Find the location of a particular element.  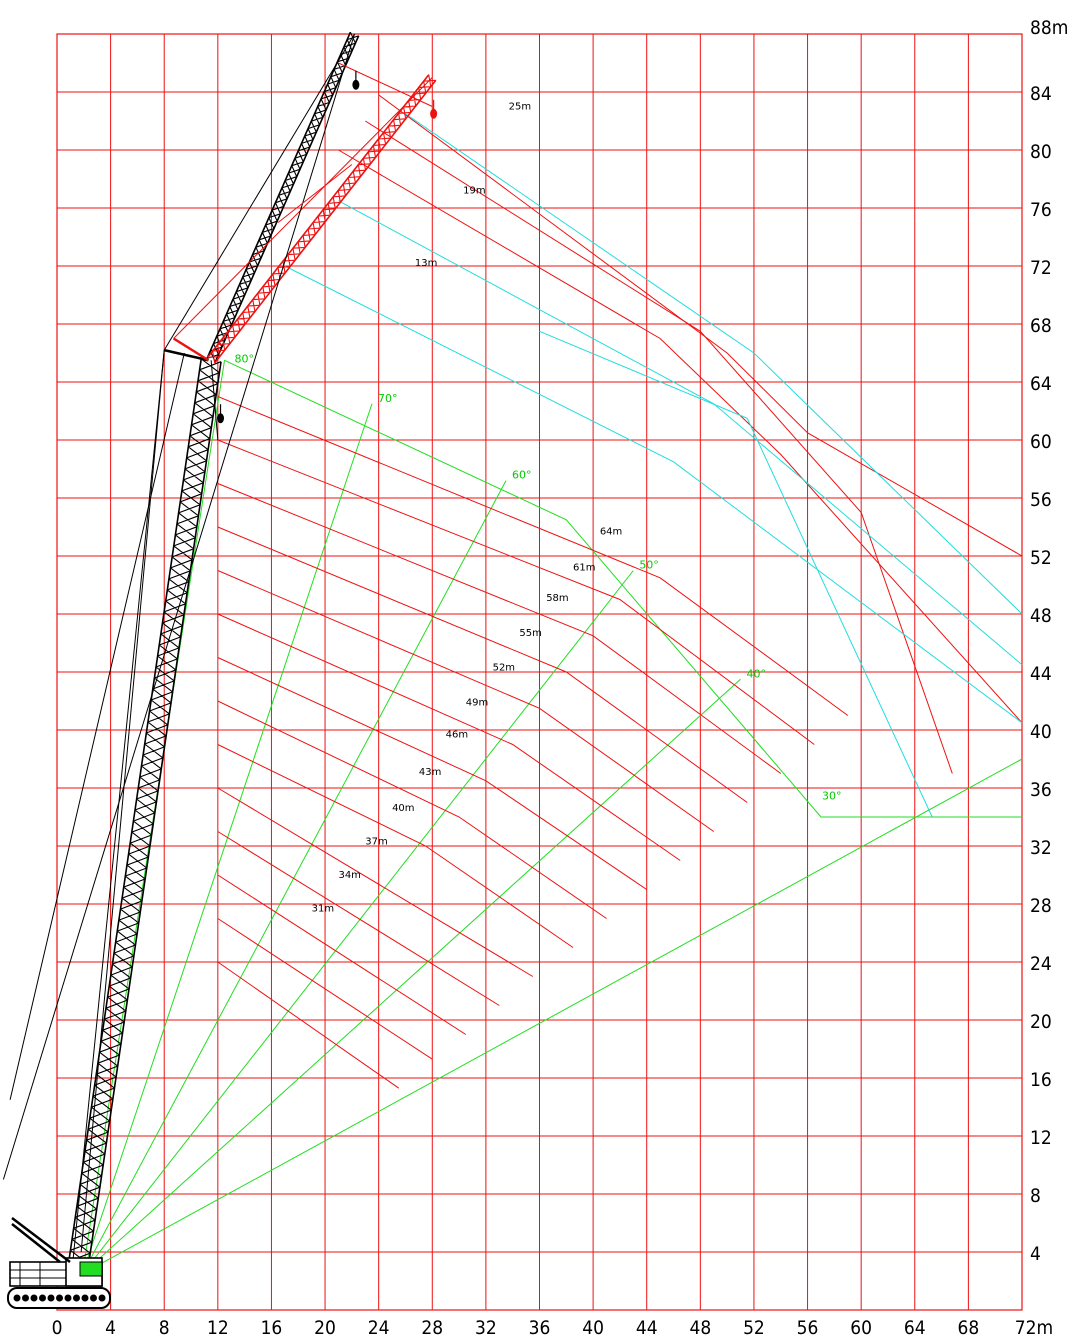

luffing-jib-red is located at coordinates (321, 219).